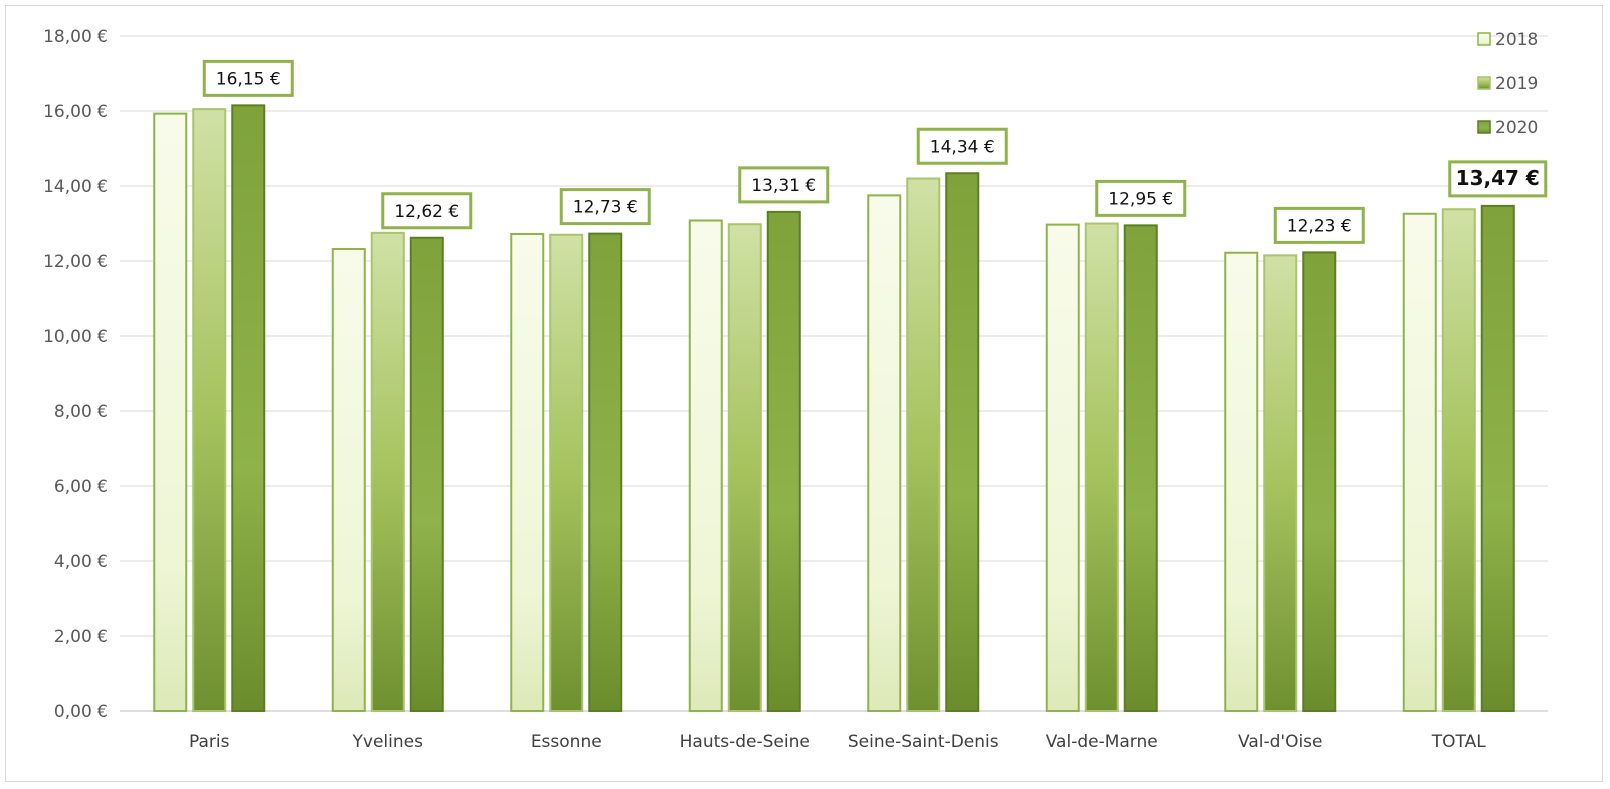  Describe the element at coordinates (1458, 742) in the screenshot. I see `category-label: TOTAL` at that location.